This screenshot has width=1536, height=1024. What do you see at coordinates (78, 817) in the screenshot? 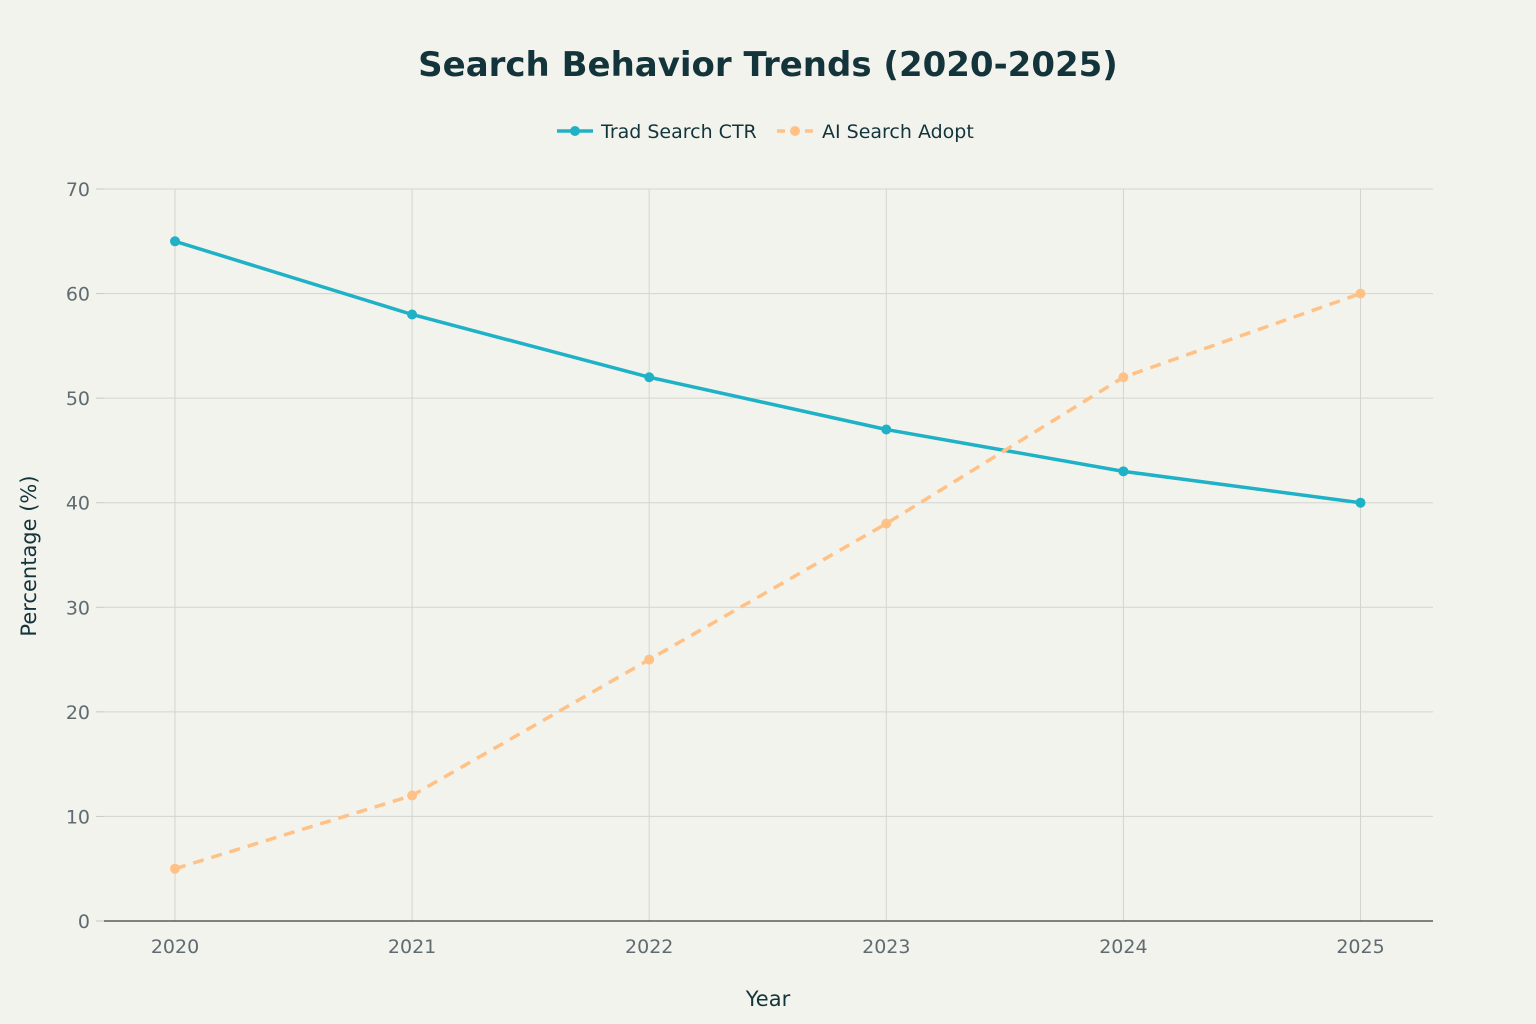
I see `y-tick-label: 10` at bounding box center [78, 817].